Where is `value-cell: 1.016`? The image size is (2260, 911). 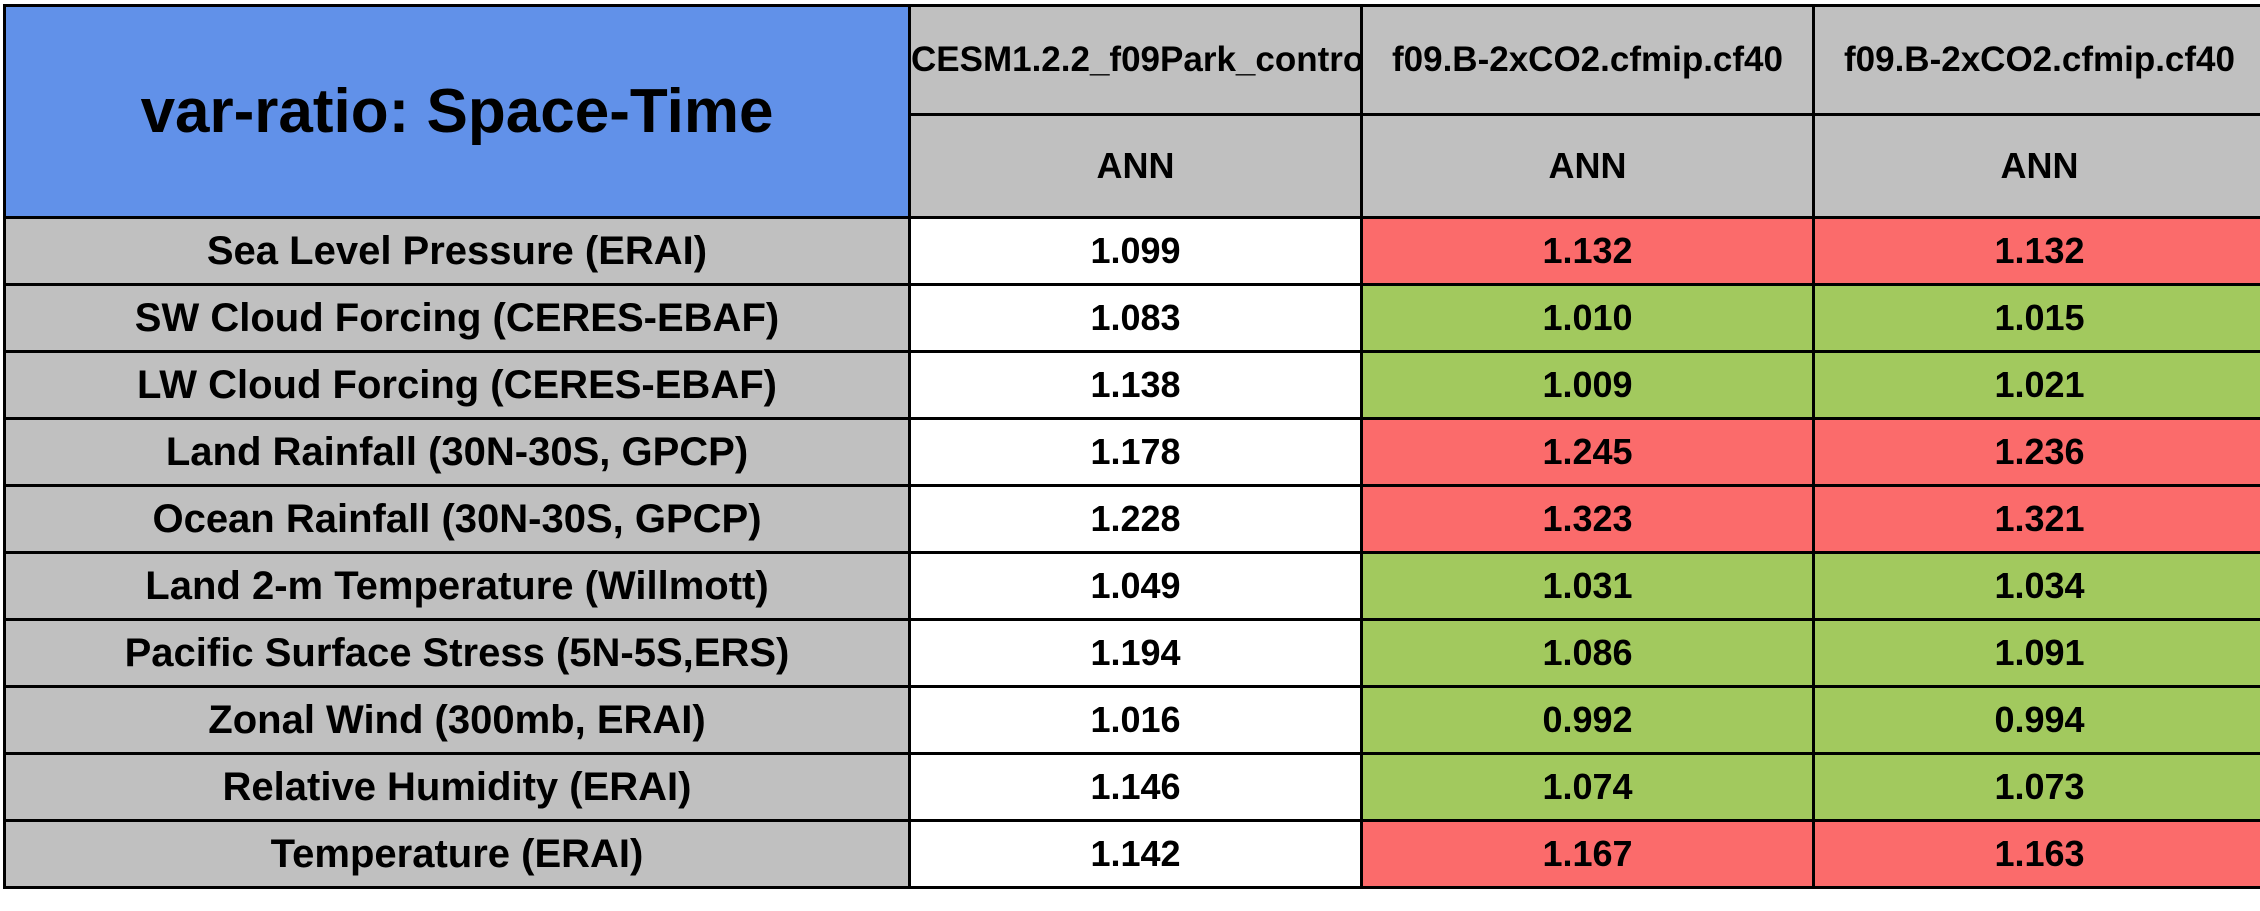 value-cell: 1.016 is located at coordinates (1135, 720).